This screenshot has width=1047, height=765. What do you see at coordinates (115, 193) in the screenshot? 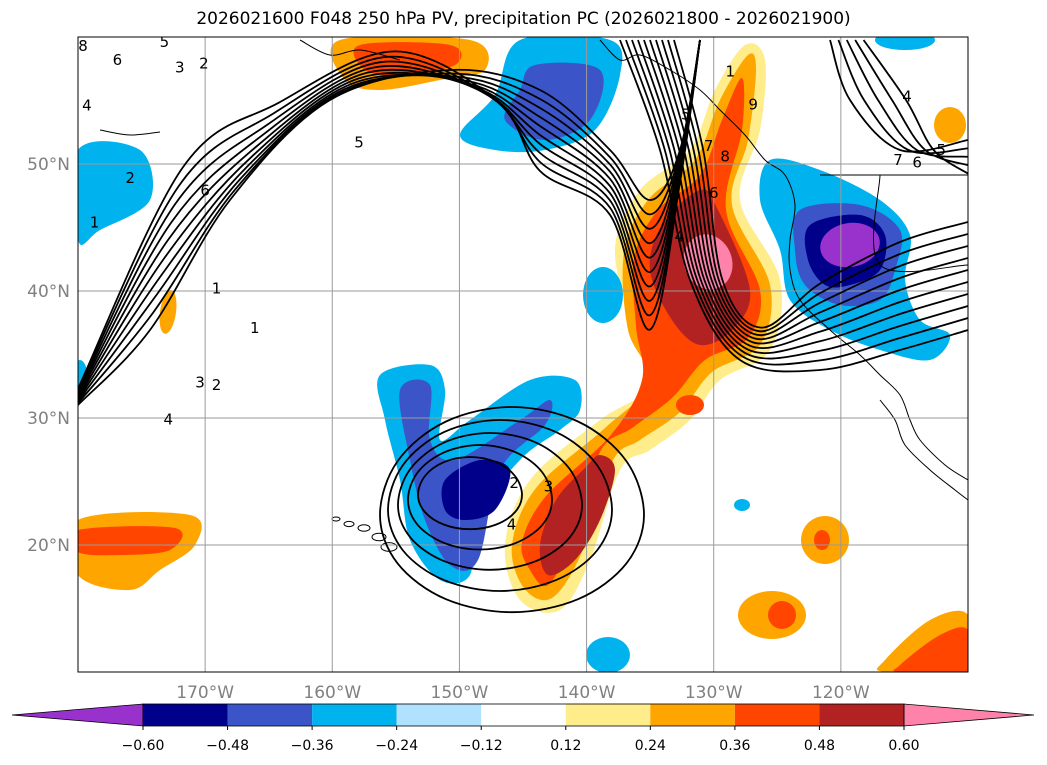
I see `precip-far-west-blue` at bounding box center [115, 193].